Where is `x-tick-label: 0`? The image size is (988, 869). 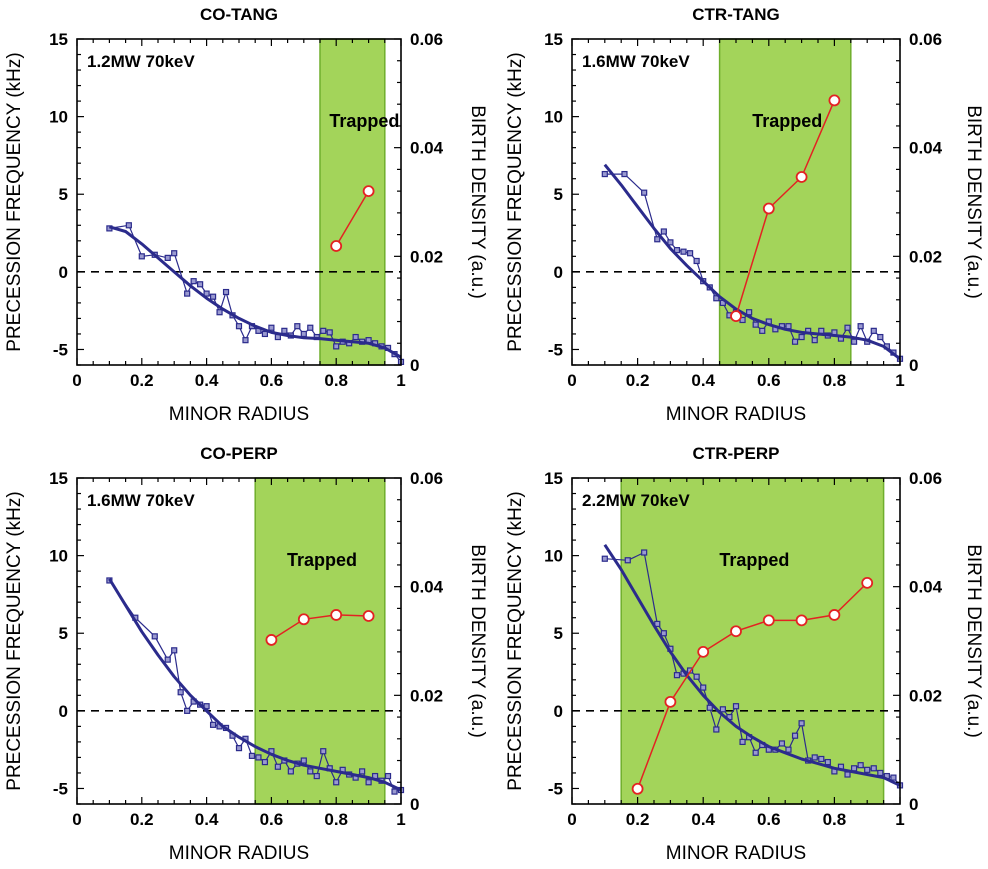
x-tick-label: 0 is located at coordinates (571, 380).